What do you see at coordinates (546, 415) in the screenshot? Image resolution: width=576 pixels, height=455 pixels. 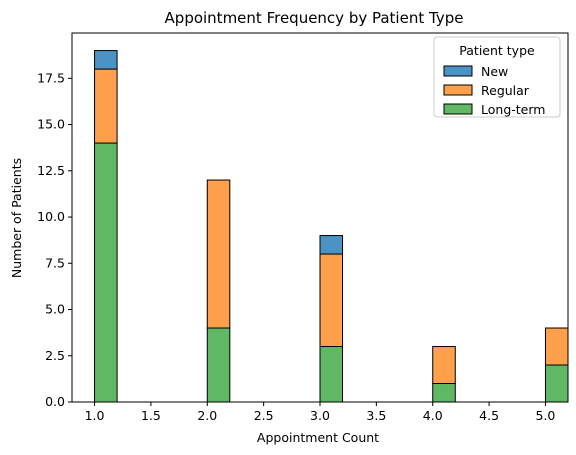 I see `x-tick-label: 5.0` at bounding box center [546, 415].